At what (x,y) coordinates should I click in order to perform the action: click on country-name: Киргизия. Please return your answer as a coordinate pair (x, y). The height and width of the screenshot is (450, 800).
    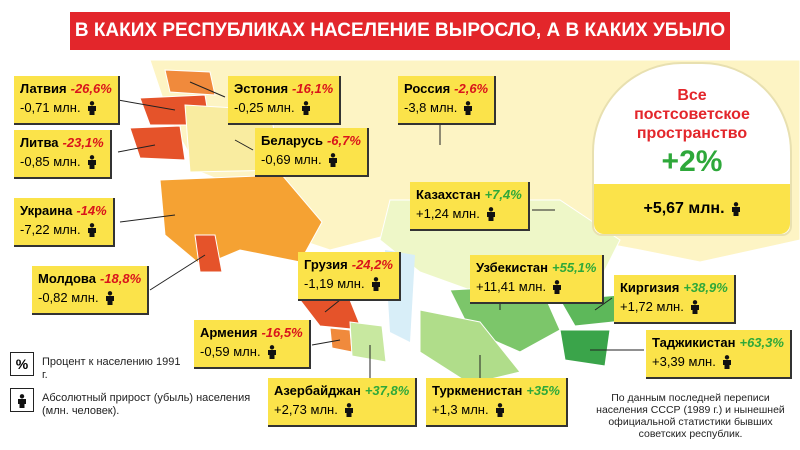
    Looking at the image, I should click on (650, 287).